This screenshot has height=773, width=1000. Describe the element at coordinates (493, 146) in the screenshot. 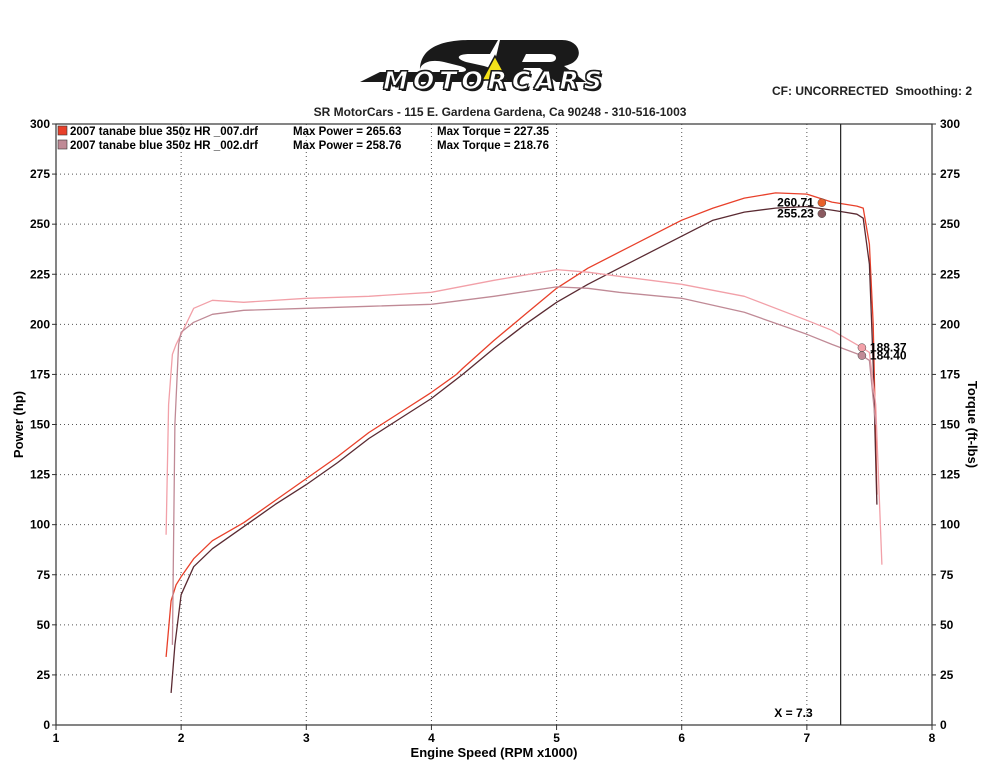

I see `legend-max-torque: Max Torque = 218.76` at that location.